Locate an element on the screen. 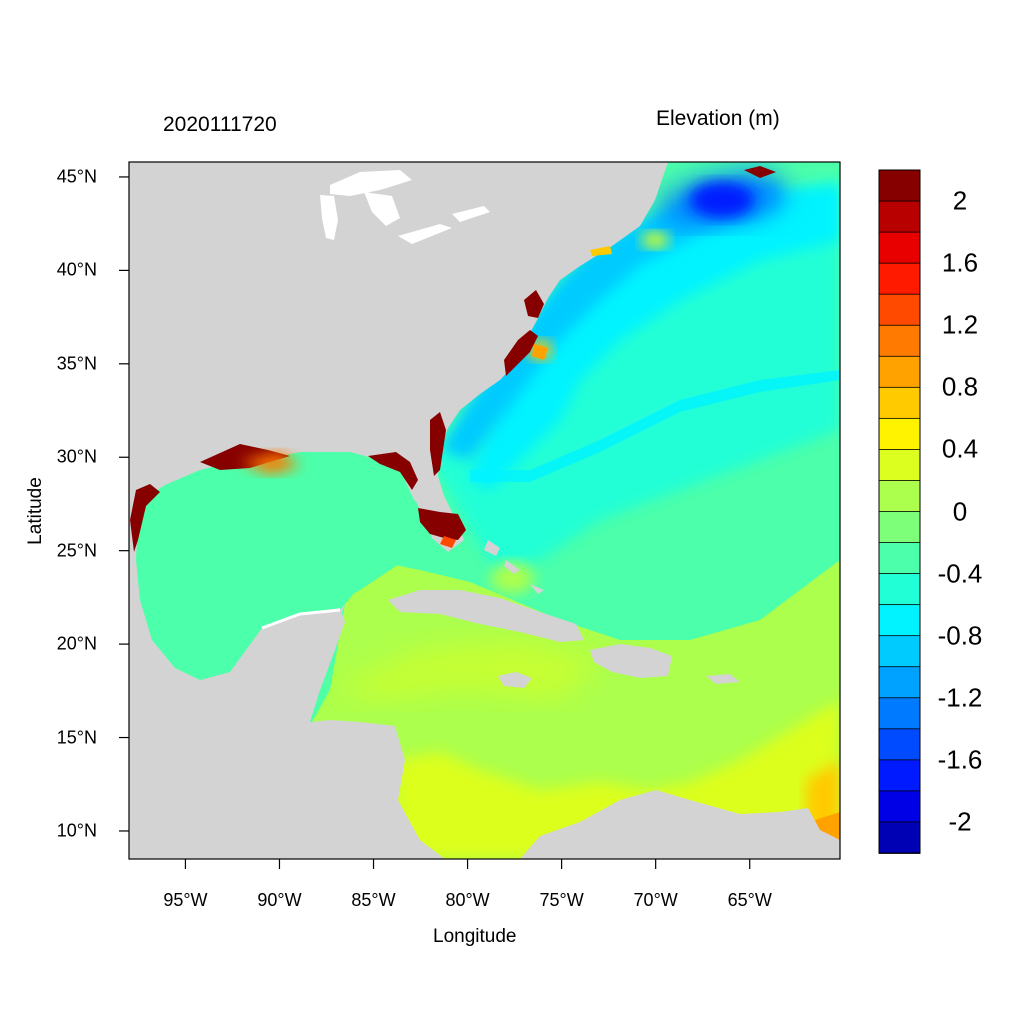 This screenshot has height=1024, width=1024. louisiana-coast-surge is located at coordinates (245, 457).